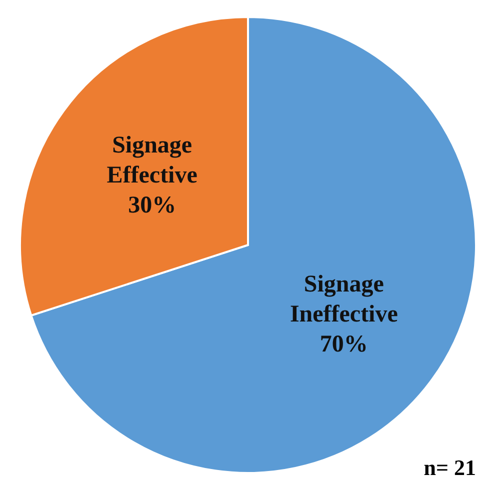  What do you see at coordinates (450, 468) in the screenshot?
I see `text: n= 21` at bounding box center [450, 468].